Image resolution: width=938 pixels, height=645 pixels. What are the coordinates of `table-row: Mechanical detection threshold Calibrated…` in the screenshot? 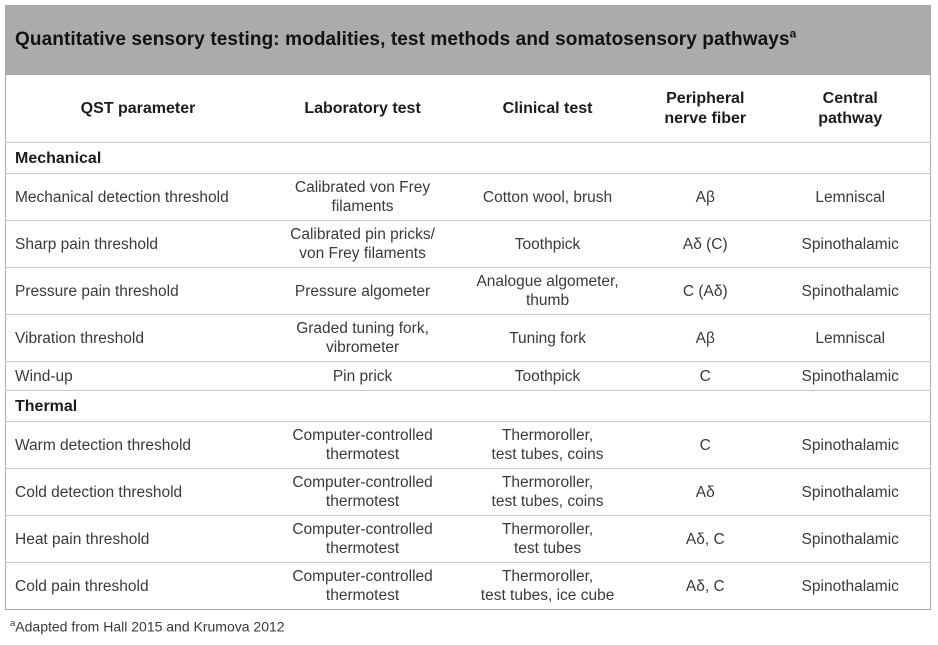 It's located at (468, 197).